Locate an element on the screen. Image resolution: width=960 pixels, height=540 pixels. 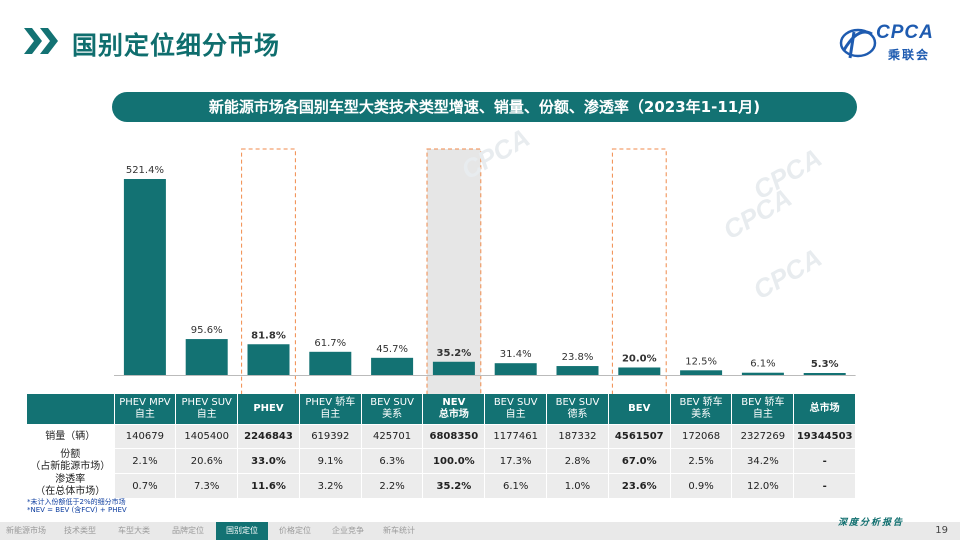
data-label: 61.7% is located at coordinates (330, 343).